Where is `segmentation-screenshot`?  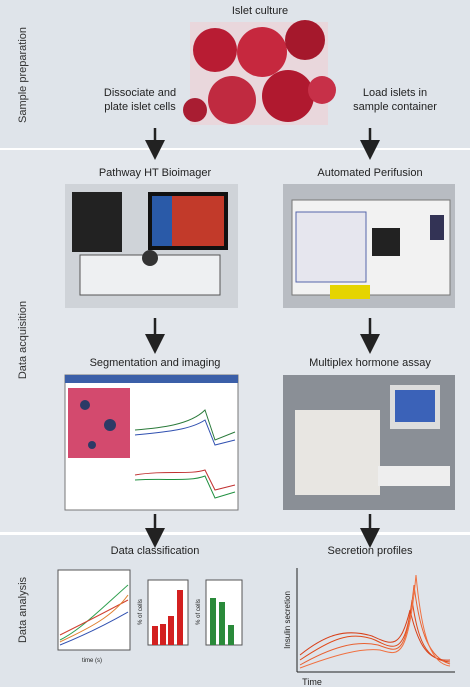 segmentation-screenshot is located at coordinates (151, 442).